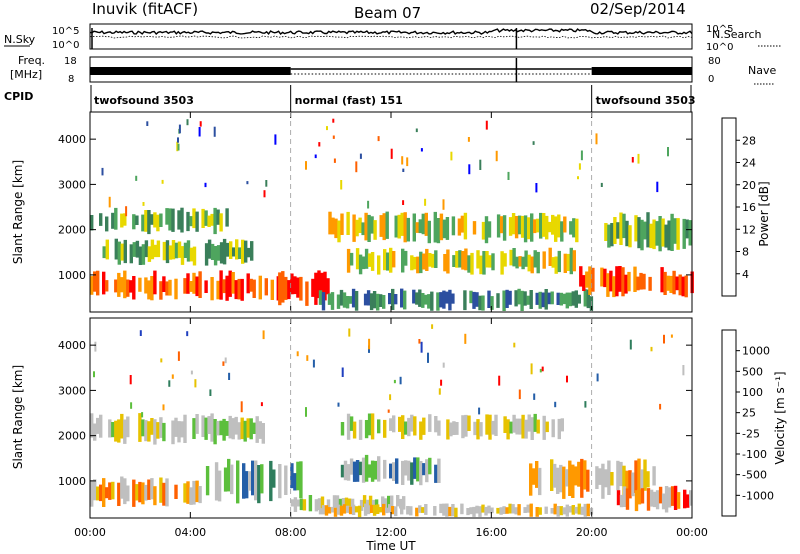 The height and width of the screenshot is (554, 800). What do you see at coordinates (745, 274) in the screenshot?
I see `power-cbar-tick-label: 4` at bounding box center [745, 274].